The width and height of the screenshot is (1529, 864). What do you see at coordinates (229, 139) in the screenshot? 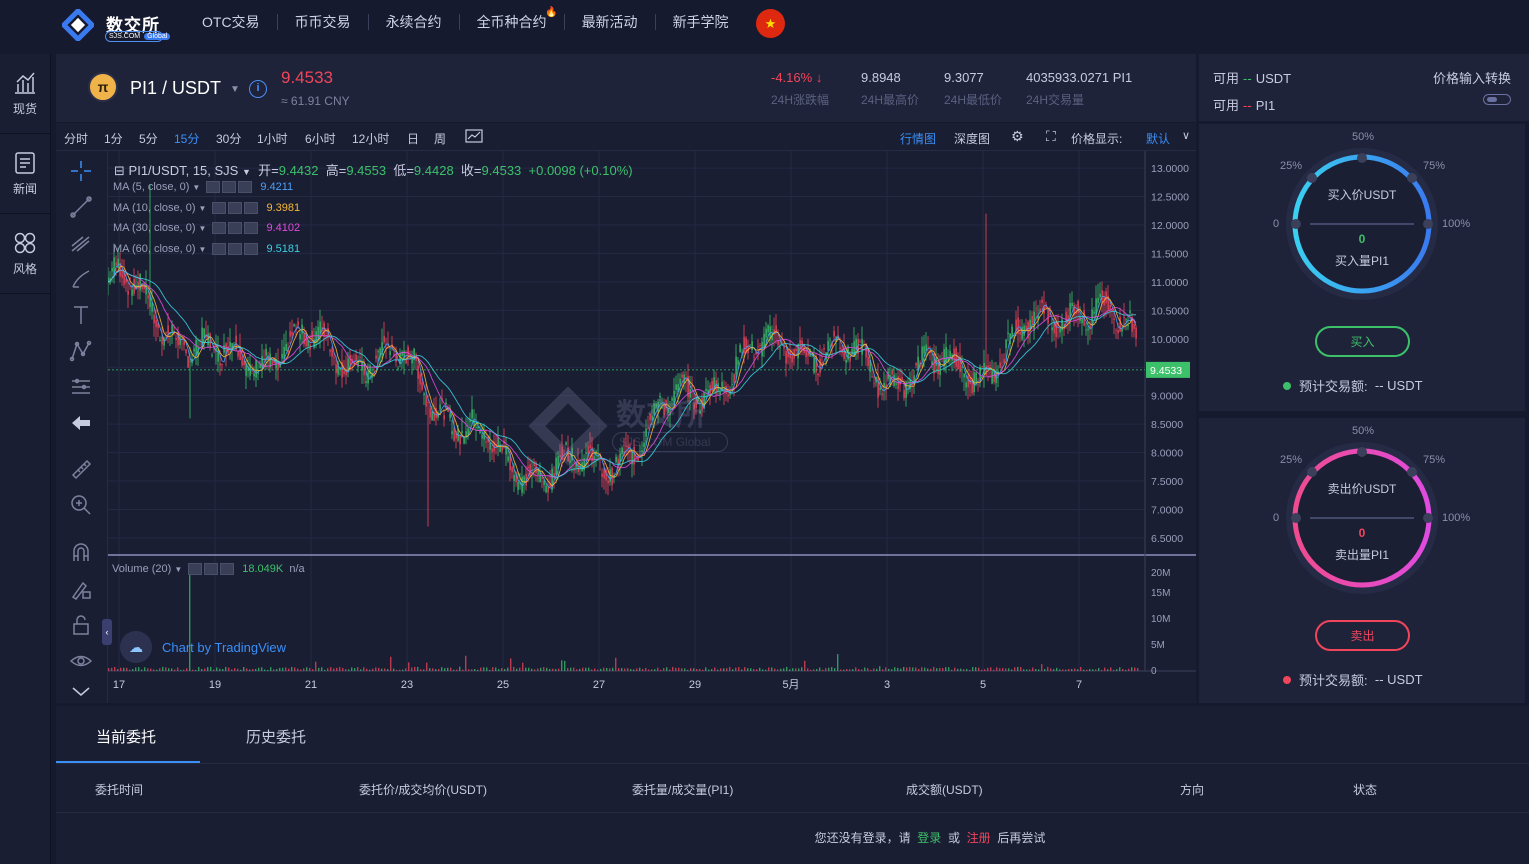
I see `timeframe-30m: 30分` at bounding box center [229, 139].